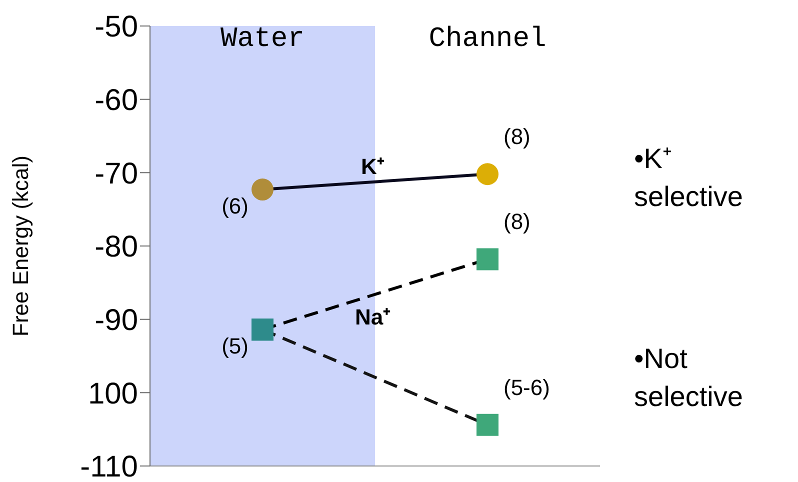 The height and width of the screenshot is (482, 798). Describe the element at coordinates (689, 178) in the screenshot. I see `text: •K⁺ selective` at that location.